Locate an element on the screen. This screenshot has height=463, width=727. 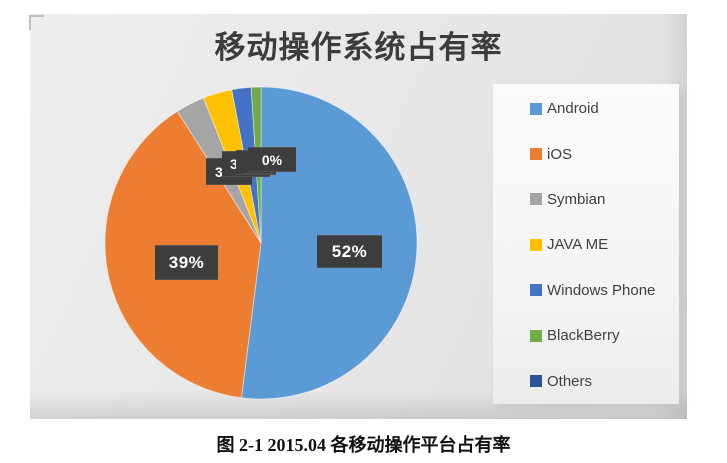
chart-title: 移动操作系统占有率 is located at coordinates (358, 47).